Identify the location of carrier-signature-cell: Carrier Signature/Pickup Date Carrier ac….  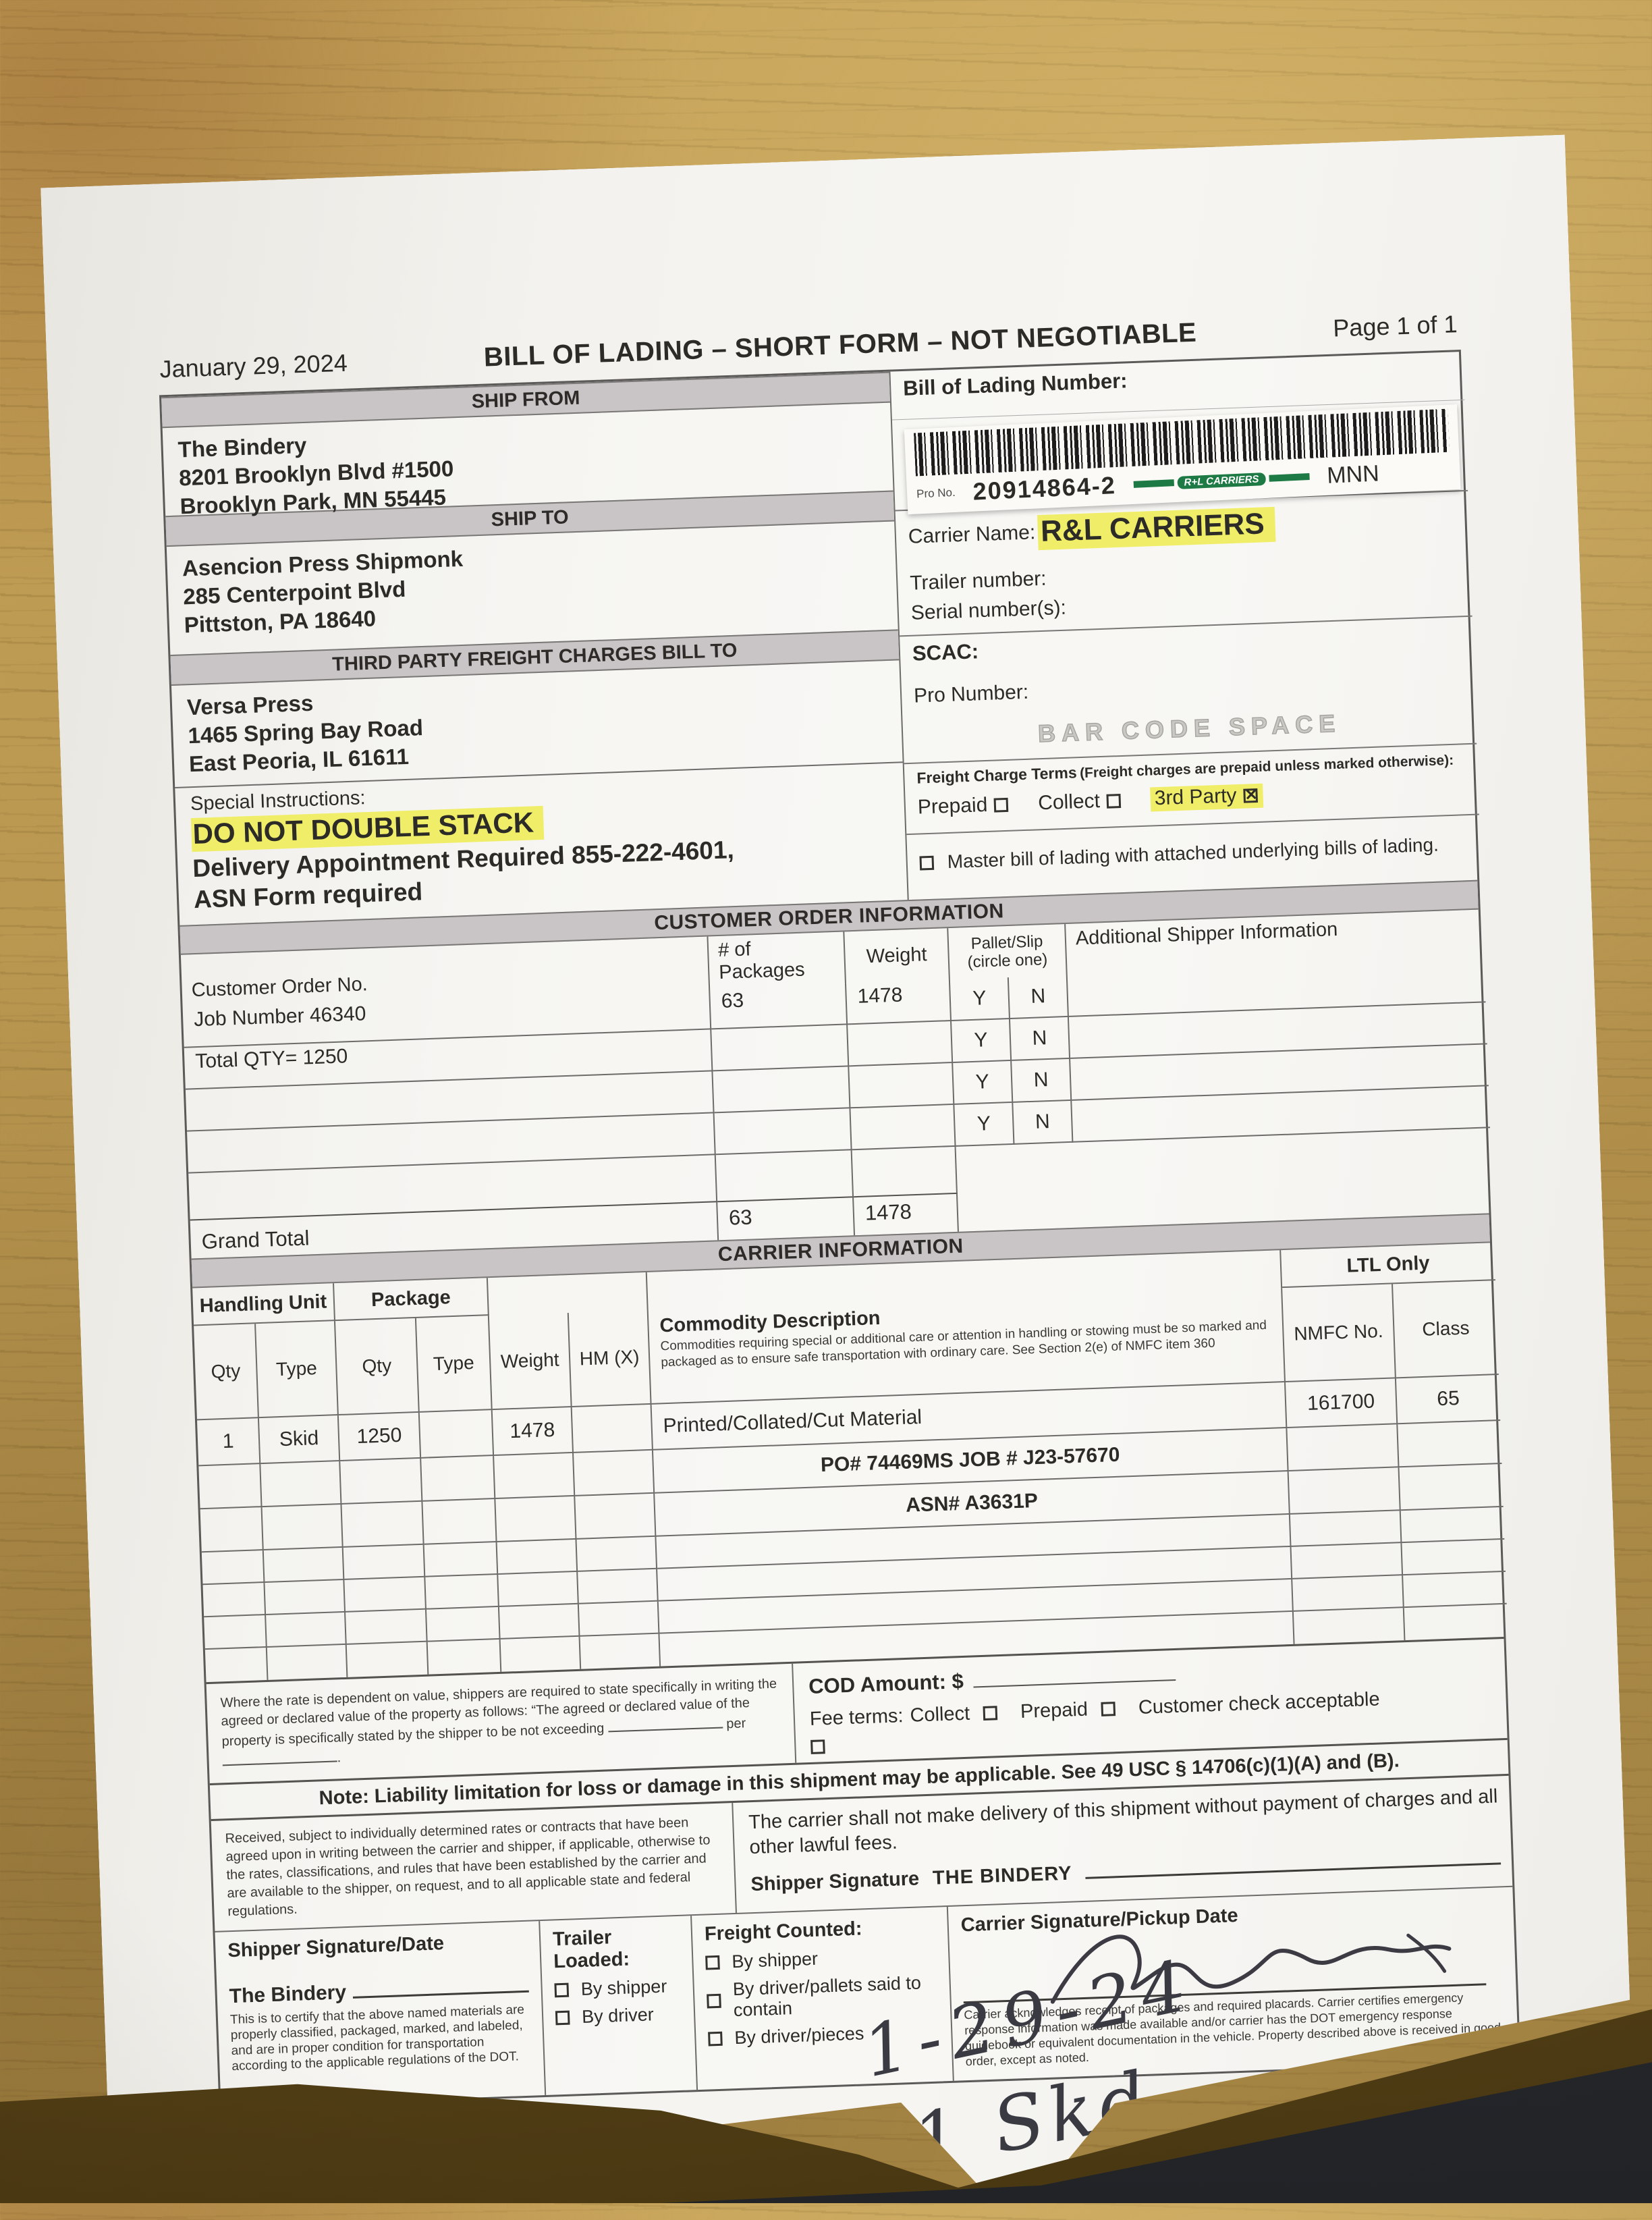
(1234, 1984).